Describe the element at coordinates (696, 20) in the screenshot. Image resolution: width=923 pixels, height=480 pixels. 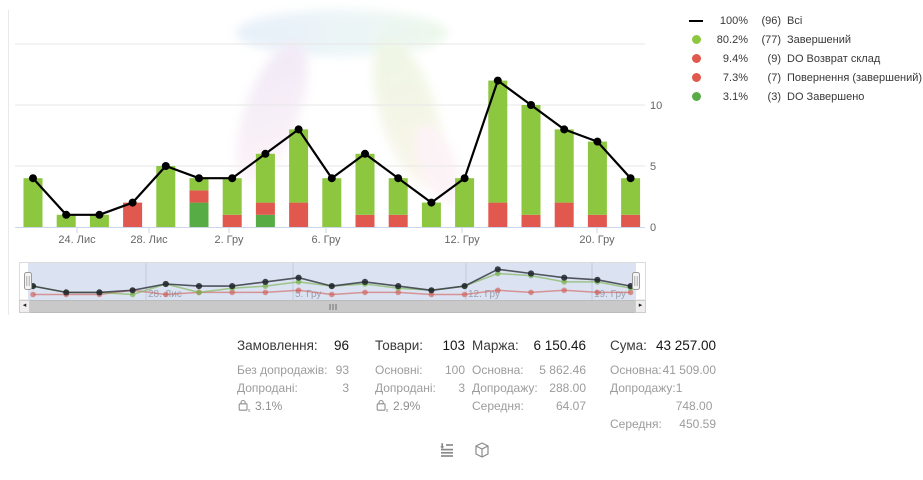
I see `line-symbol-icon` at that location.